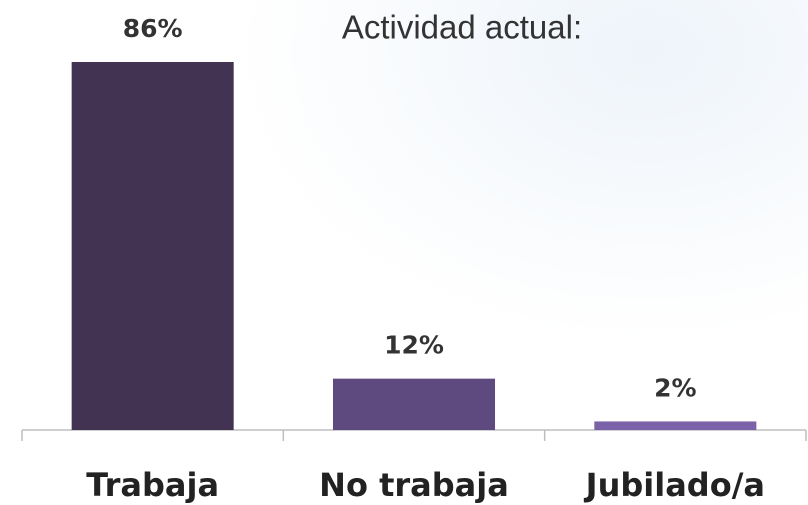  Describe the element at coordinates (414, 345) in the screenshot. I see `data-label: 12%` at that location.